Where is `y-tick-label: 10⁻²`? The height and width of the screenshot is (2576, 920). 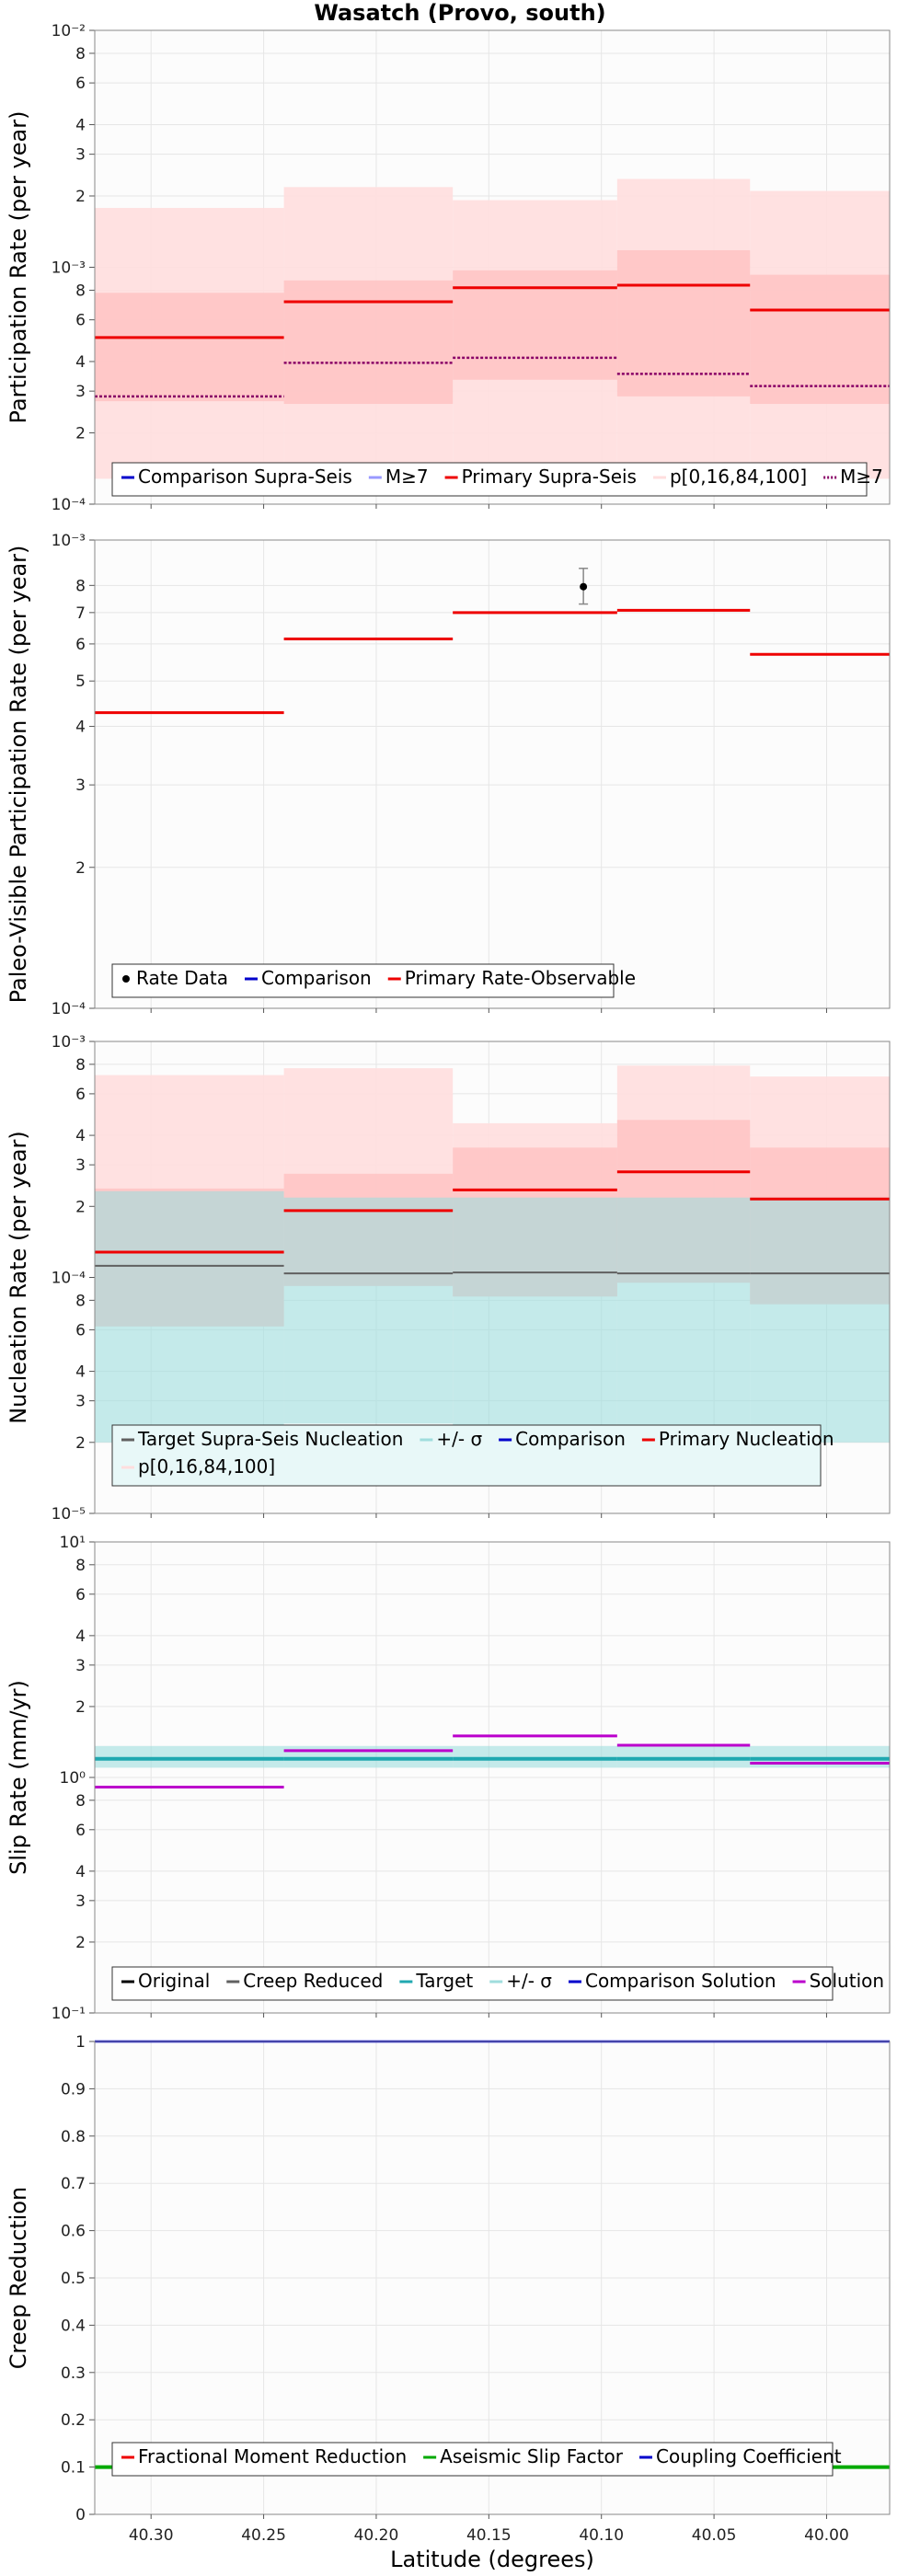 y-tick-label: 10⁻² is located at coordinates (69, 31).